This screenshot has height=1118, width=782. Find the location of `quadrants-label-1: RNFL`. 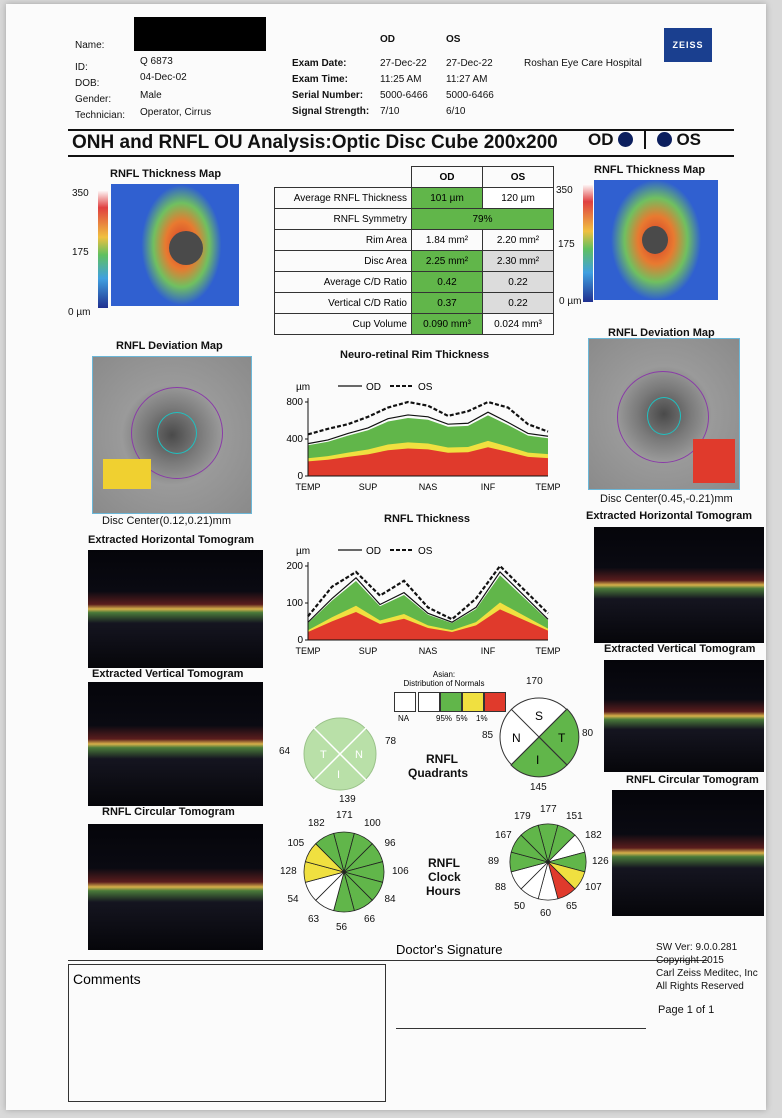

quadrants-label-1: RNFL is located at coordinates (442, 759).